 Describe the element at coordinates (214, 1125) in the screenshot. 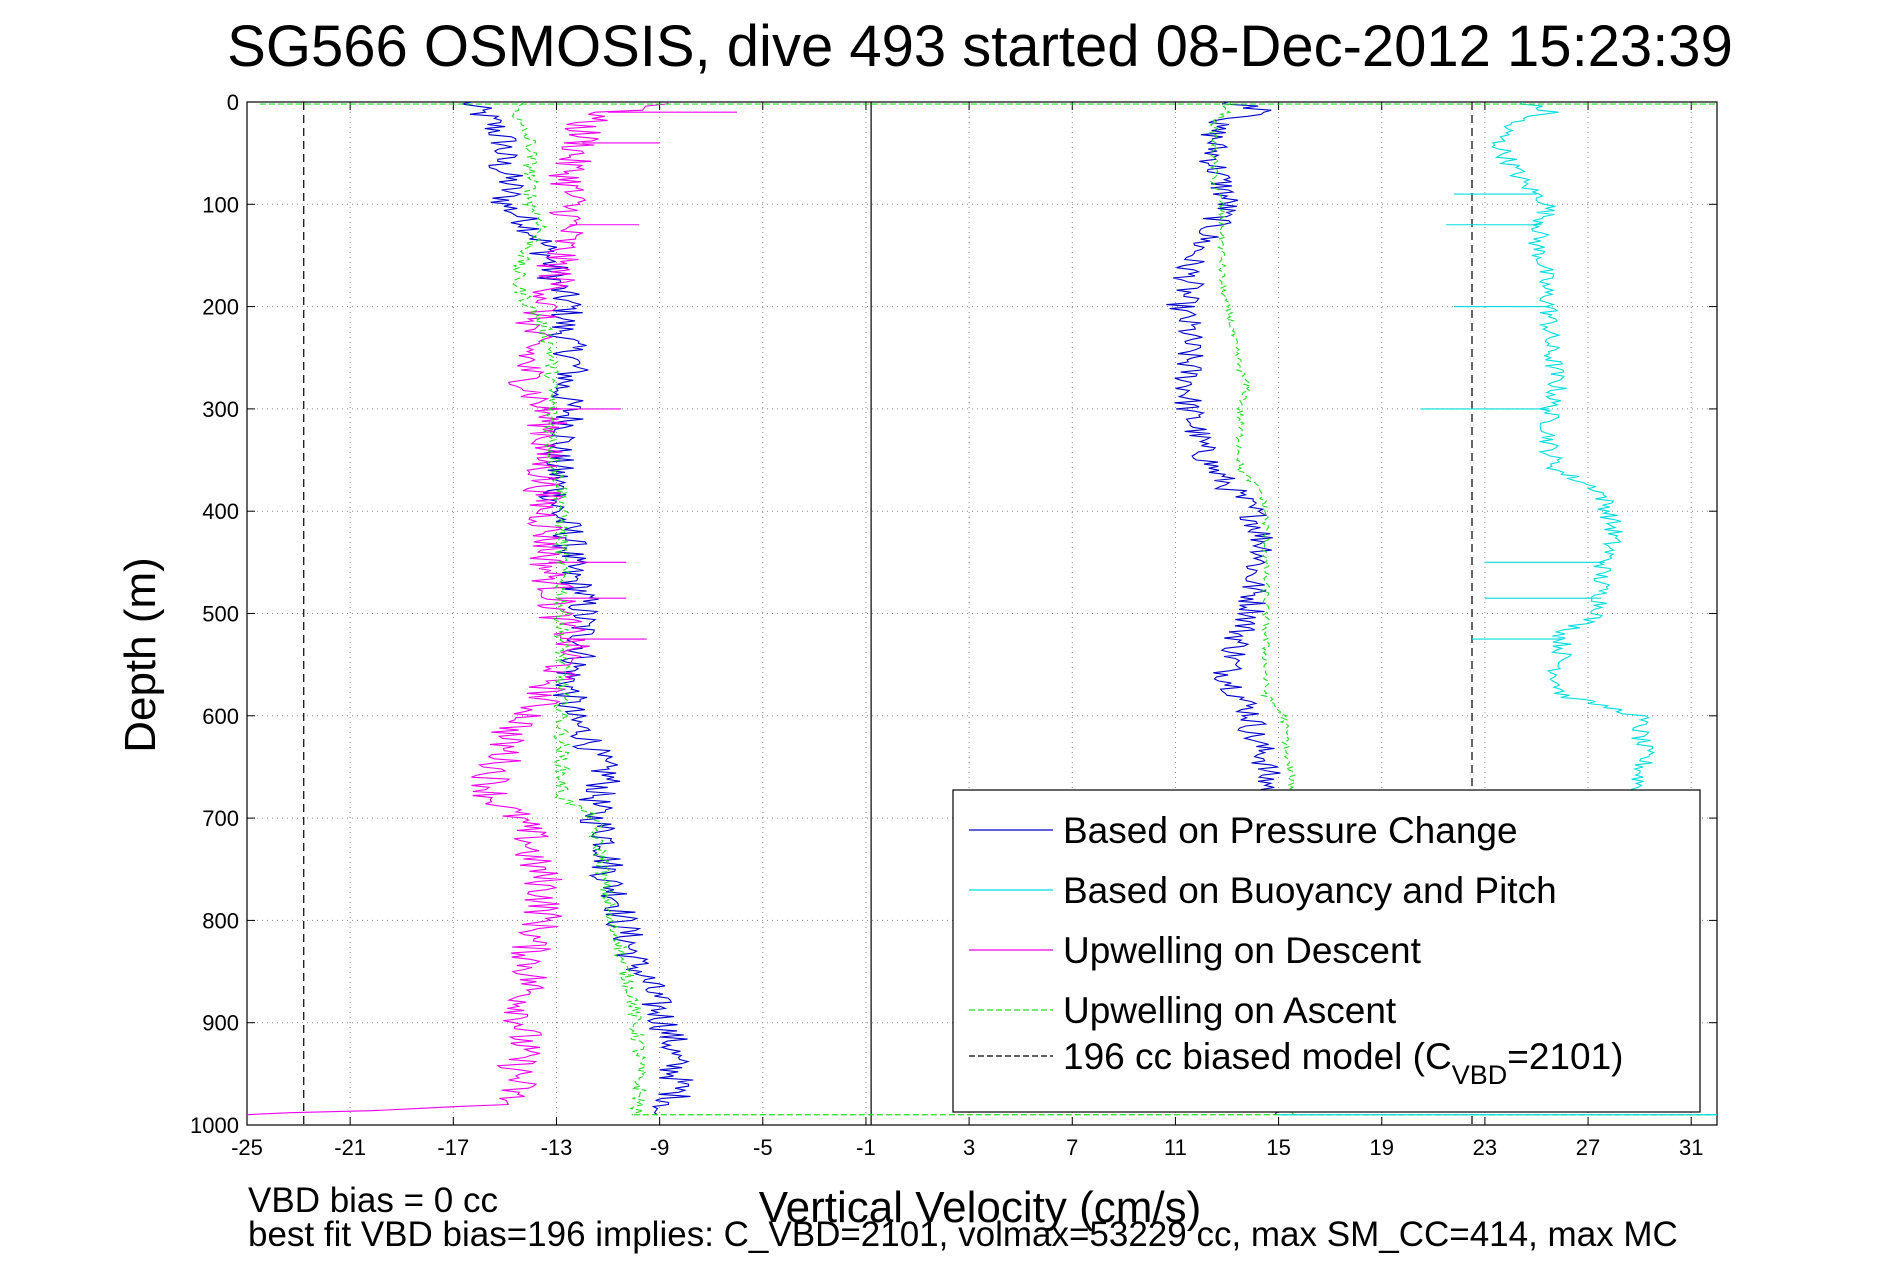

I see `y-tick-label: 1000` at that location.